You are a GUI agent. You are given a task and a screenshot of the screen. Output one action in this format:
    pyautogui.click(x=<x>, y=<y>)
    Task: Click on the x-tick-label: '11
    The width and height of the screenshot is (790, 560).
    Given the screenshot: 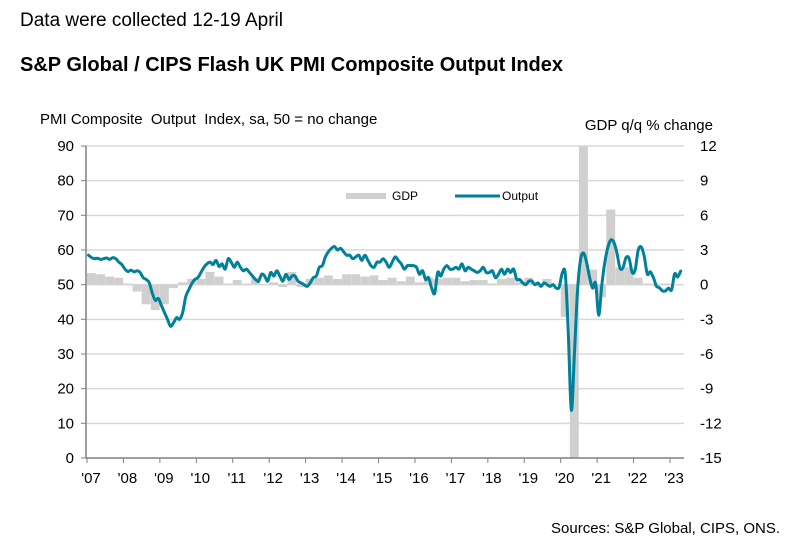 What is the action you would take?
    pyautogui.click(x=237, y=478)
    